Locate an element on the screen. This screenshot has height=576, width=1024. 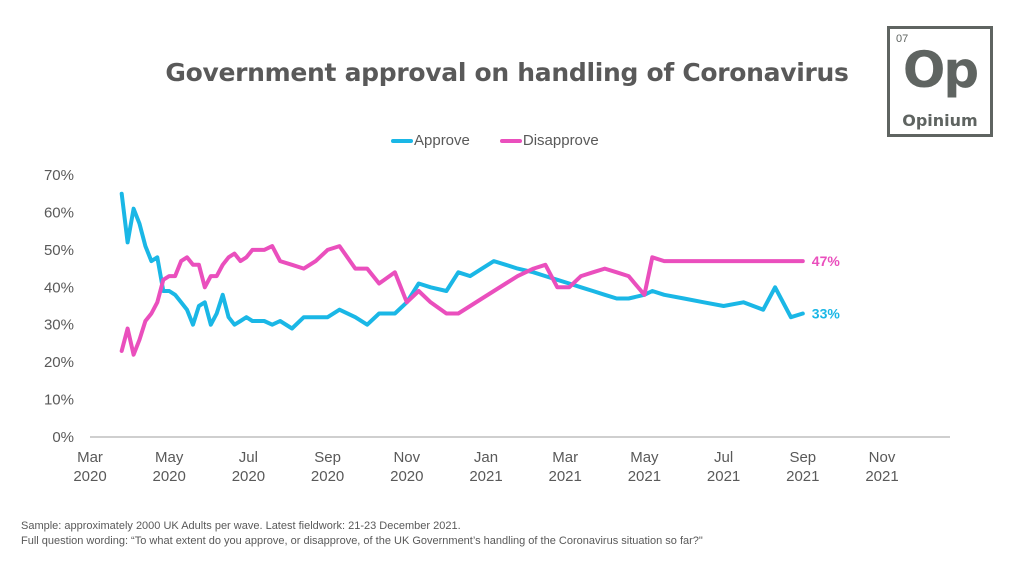
opinium-logo: 07 Op Opinium is located at coordinates (940, 81).